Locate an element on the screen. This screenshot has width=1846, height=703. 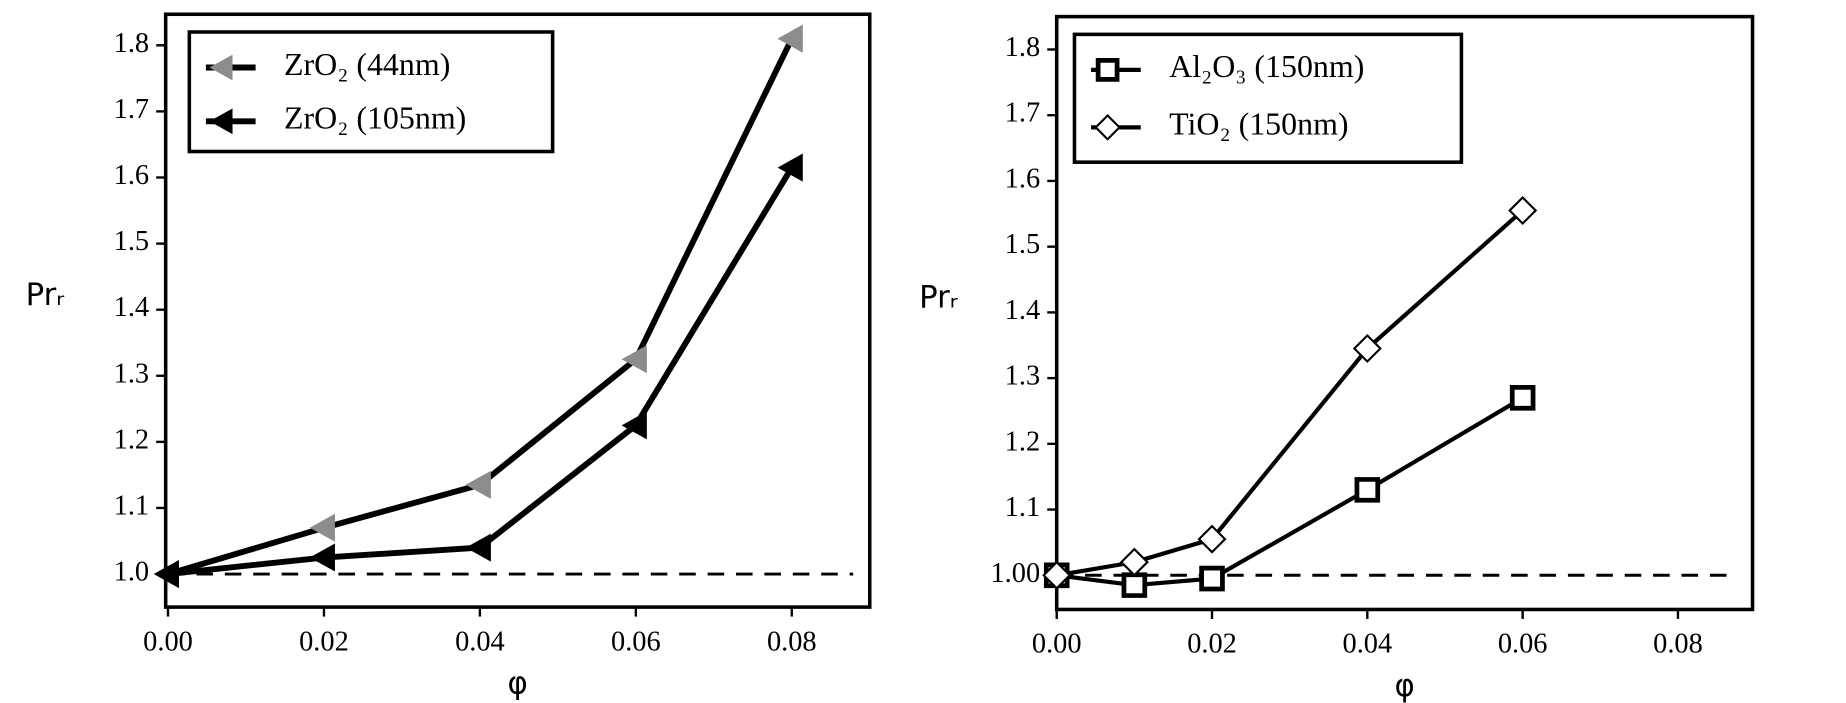
legend-label: TiO₂ (150nm) is located at coordinates (1258, 124).